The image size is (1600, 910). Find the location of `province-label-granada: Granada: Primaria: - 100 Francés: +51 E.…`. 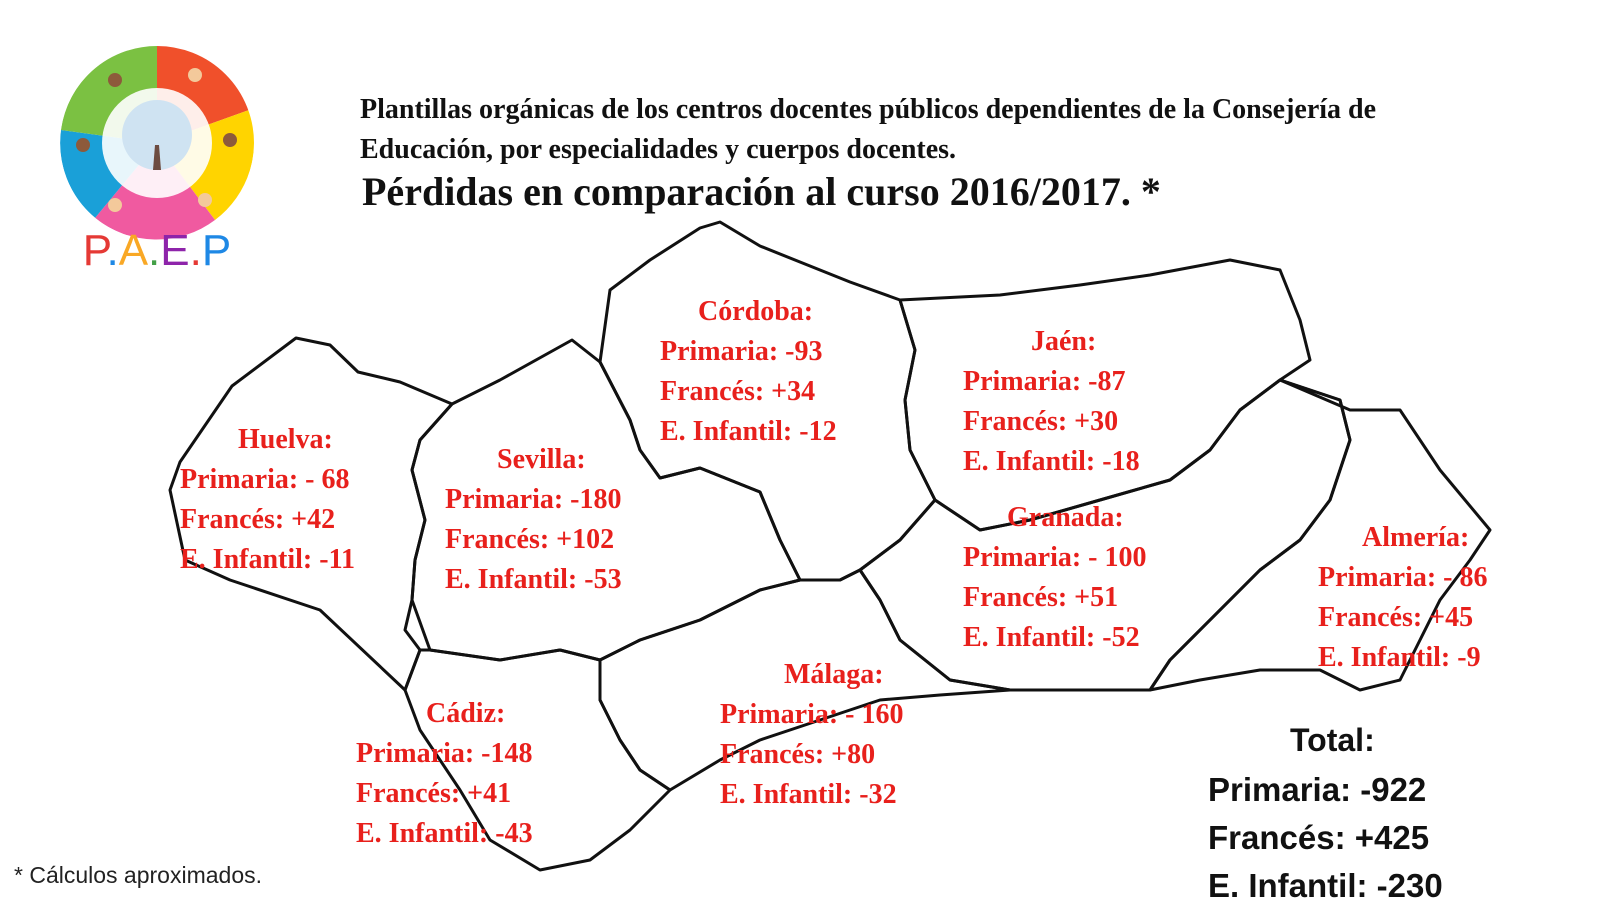

province-label-granada: Granada: Primaria: - 100 Francés: +51 E.… is located at coordinates (1055, 578).